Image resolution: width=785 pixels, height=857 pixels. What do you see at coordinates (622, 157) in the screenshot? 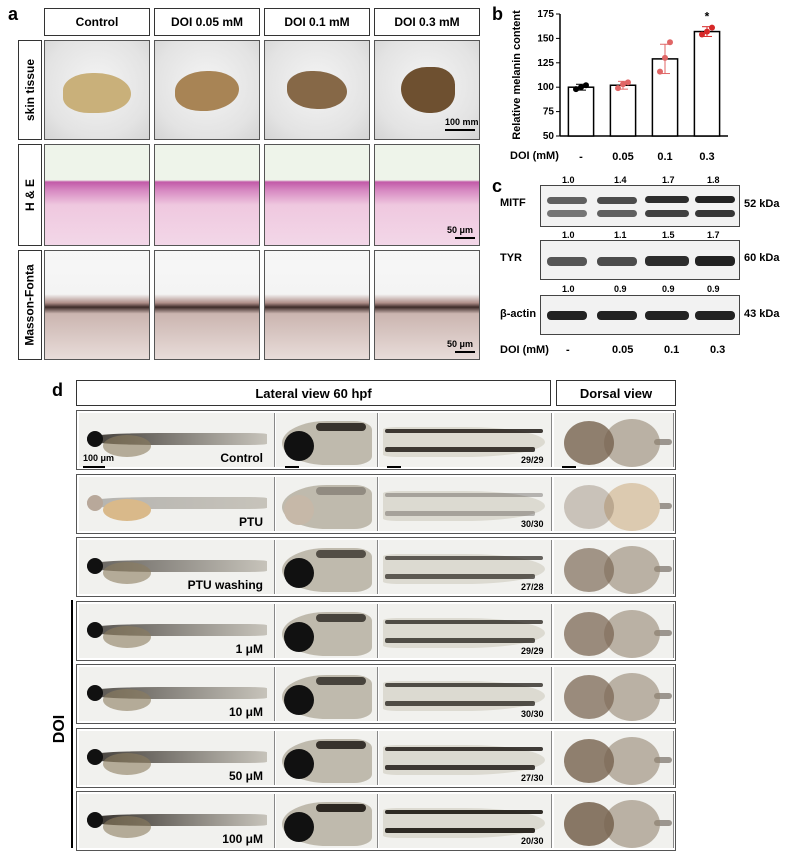
I see `x-tick-label: 0.05` at bounding box center [622, 157].